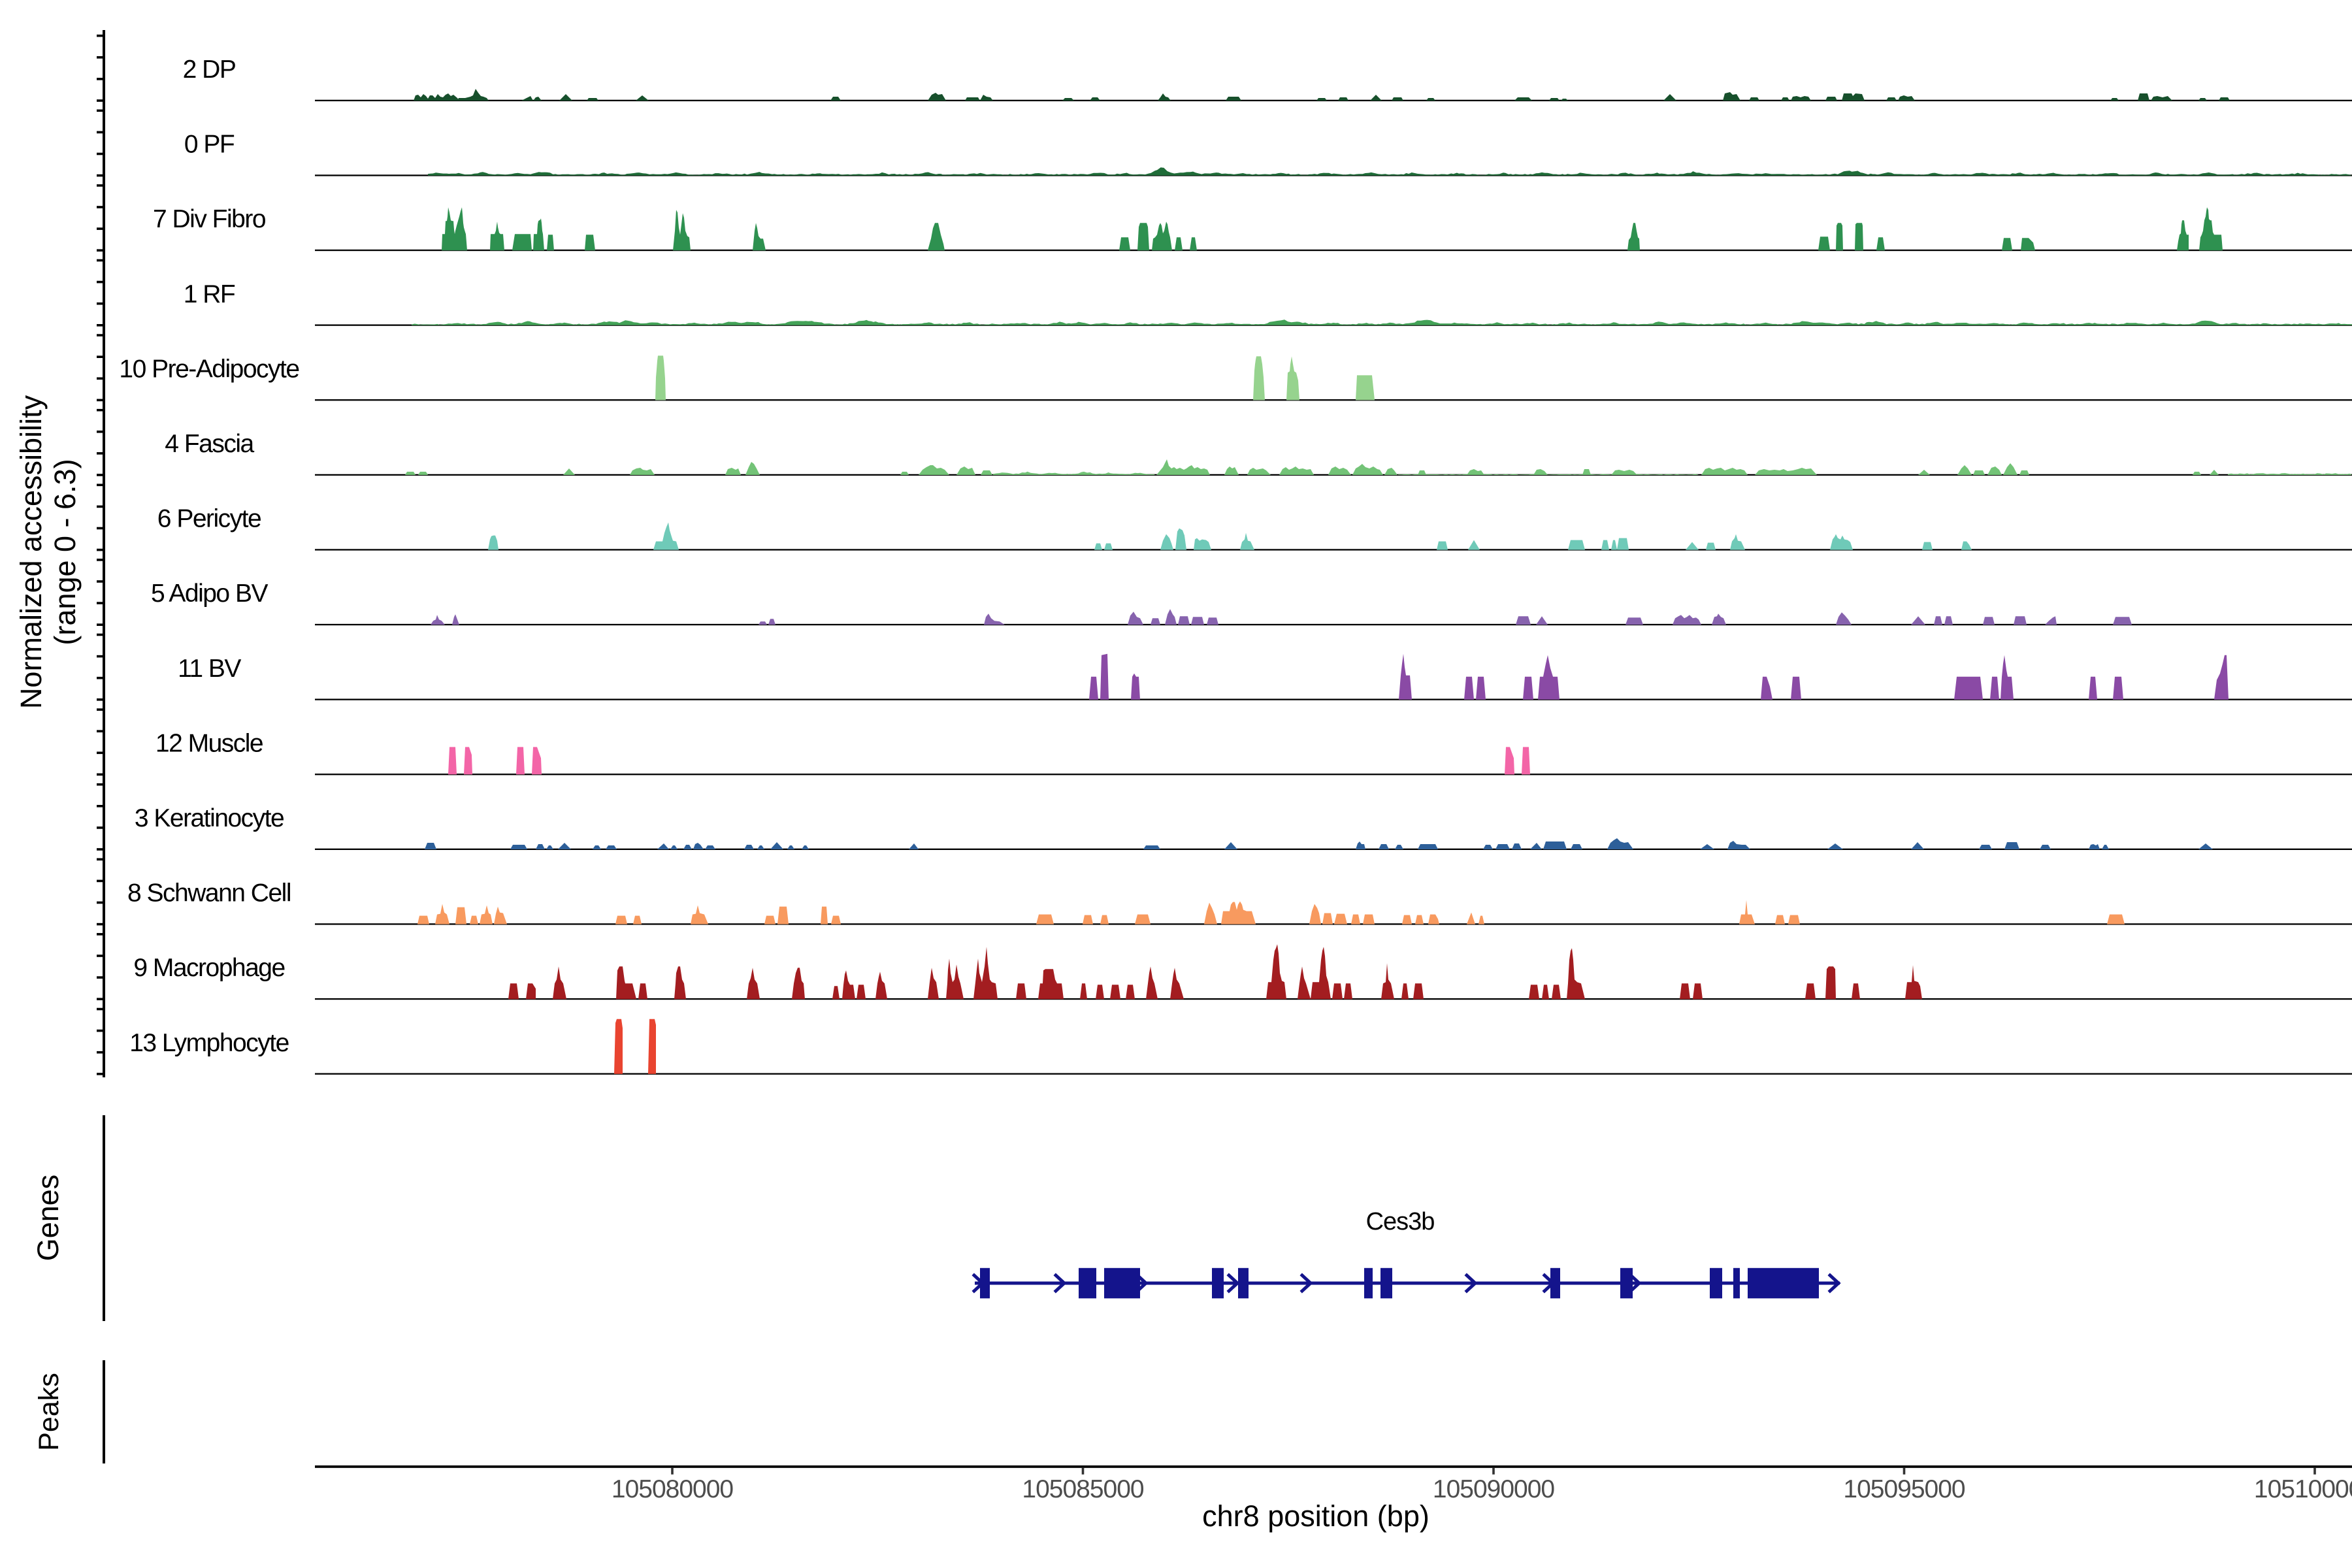 The width and height of the screenshot is (2352, 1568). Describe the element at coordinates (209, 743) in the screenshot. I see `svg-text: 12 Muscle` at that location.